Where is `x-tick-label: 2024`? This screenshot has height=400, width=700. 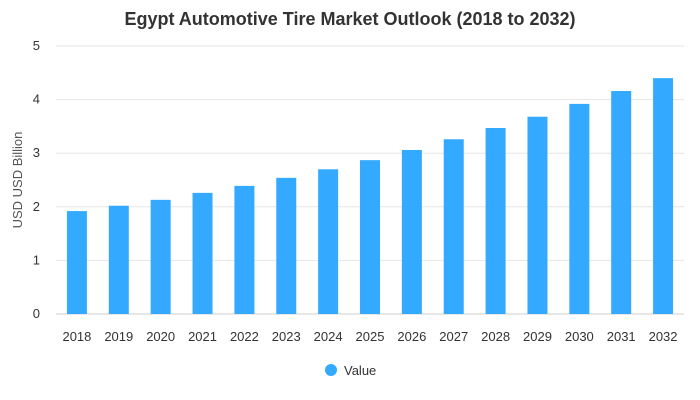
x-tick-label: 2024 is located at coordinates (328, 336).